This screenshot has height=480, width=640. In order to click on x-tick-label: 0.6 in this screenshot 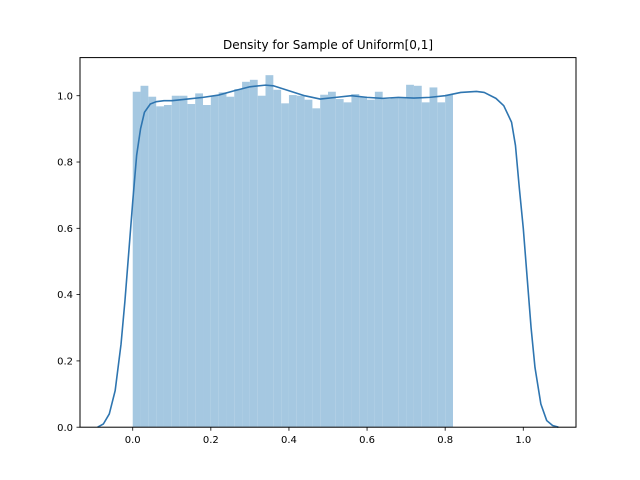, I will do `click(367, 440)`.